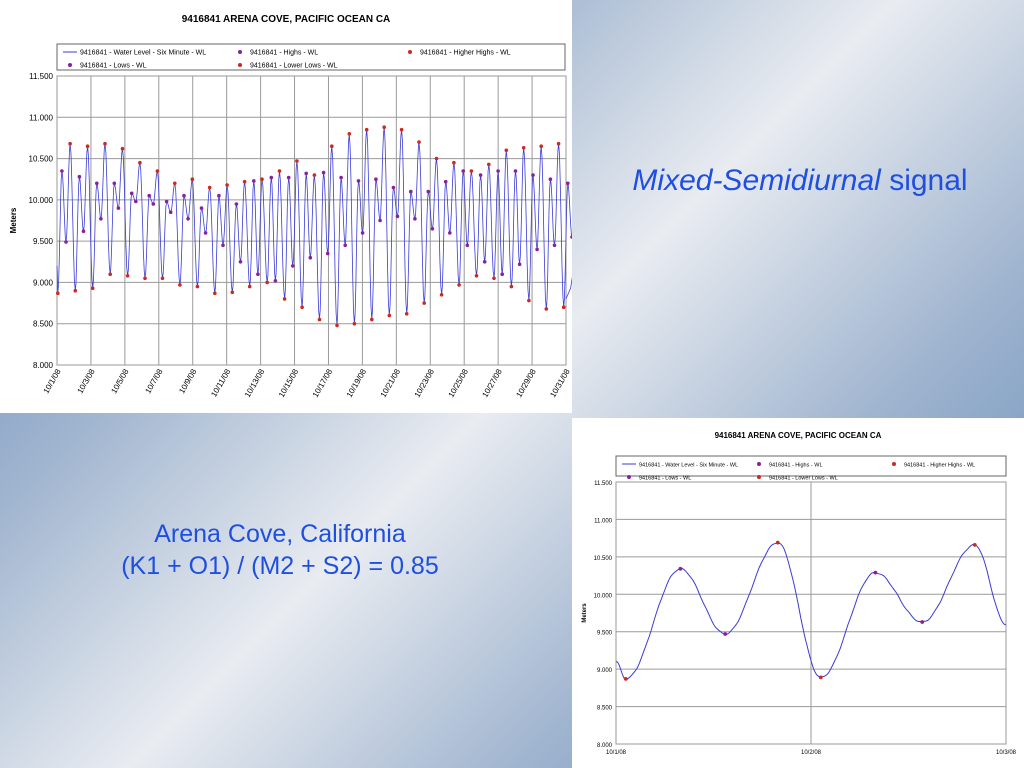 This screenshot has height=768, width=1024. What do you see at coordinates (493, 383) in the screenshot?
I see `x-tick-label: 10/27/08` at bounding box center [493, 383].